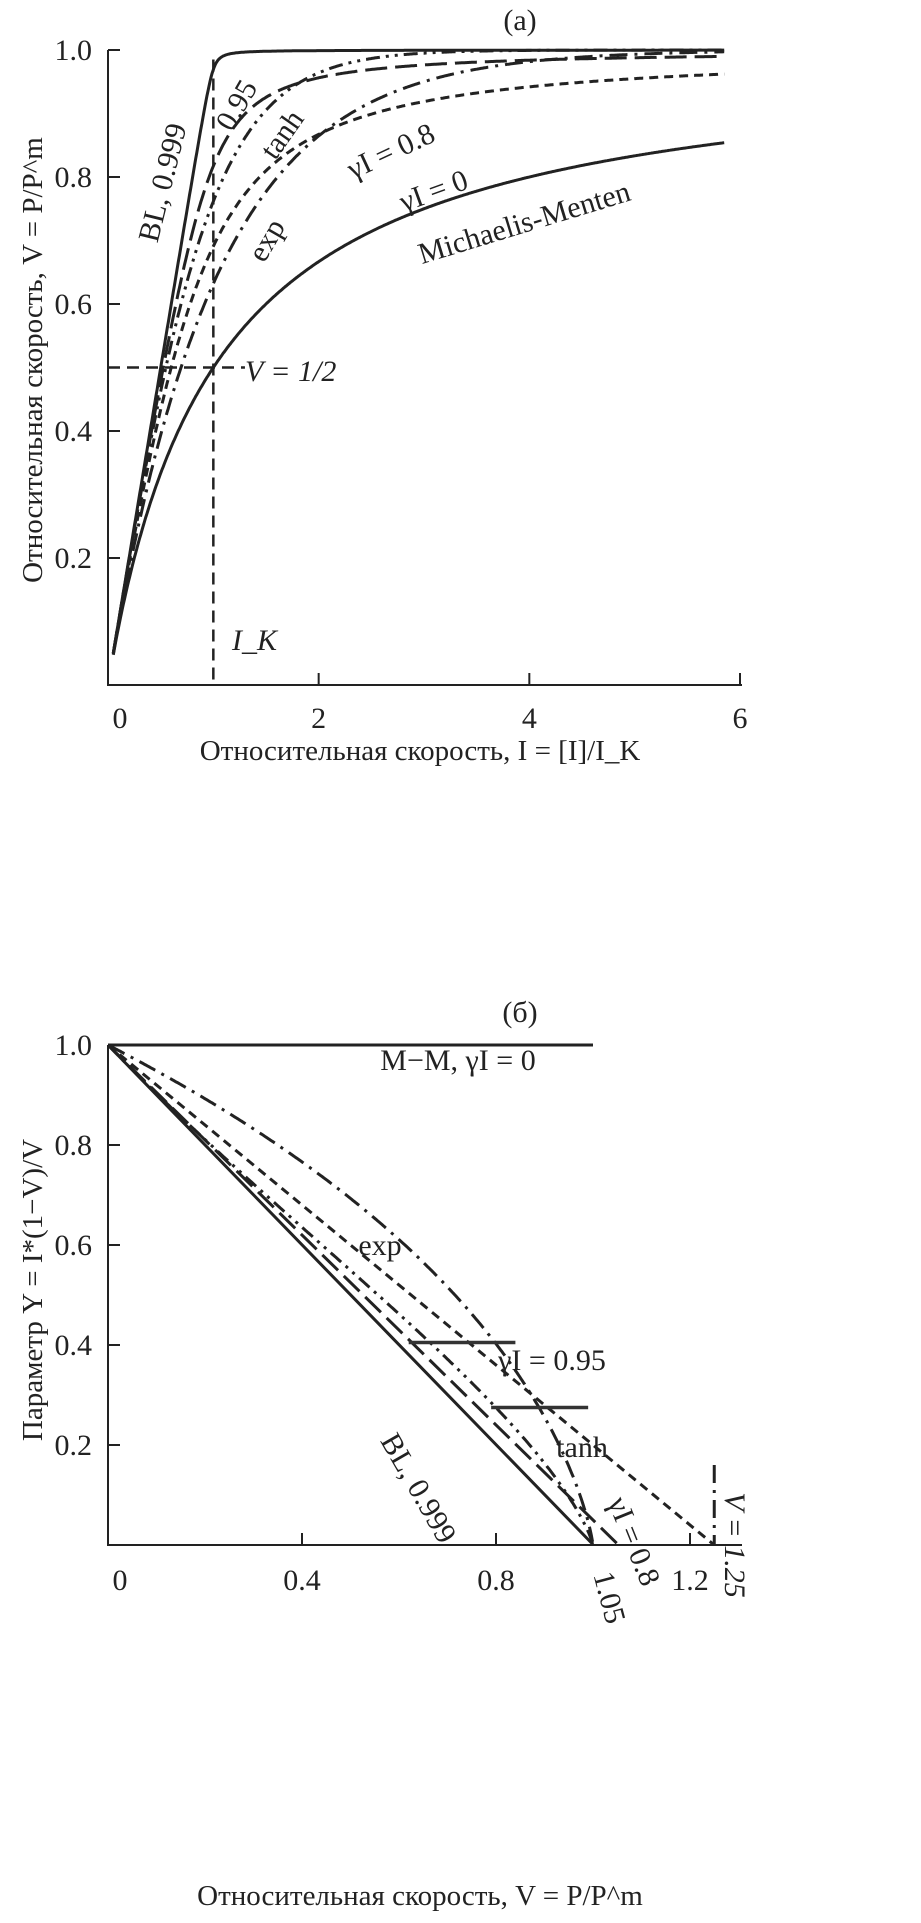 Image resolution: width=921 pixels, height=1923 pixels. I want to click on x-tick-label: 1.2, so click(690, 1580).